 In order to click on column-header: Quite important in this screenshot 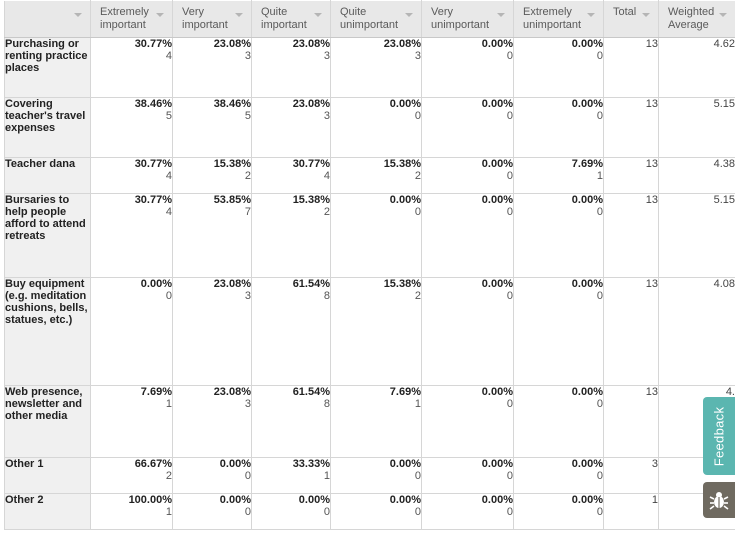, I will do `click(291, 19)`.